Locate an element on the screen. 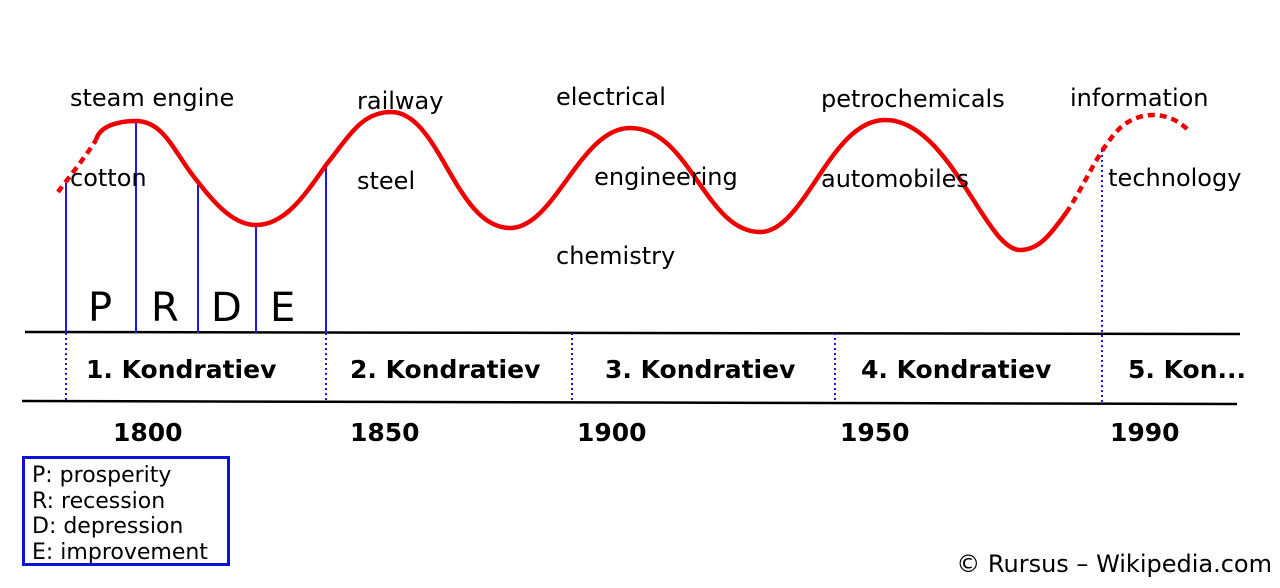 The image size is (1280, 588). wave-curve-end-dashed is located at coordinates (1128, 163).